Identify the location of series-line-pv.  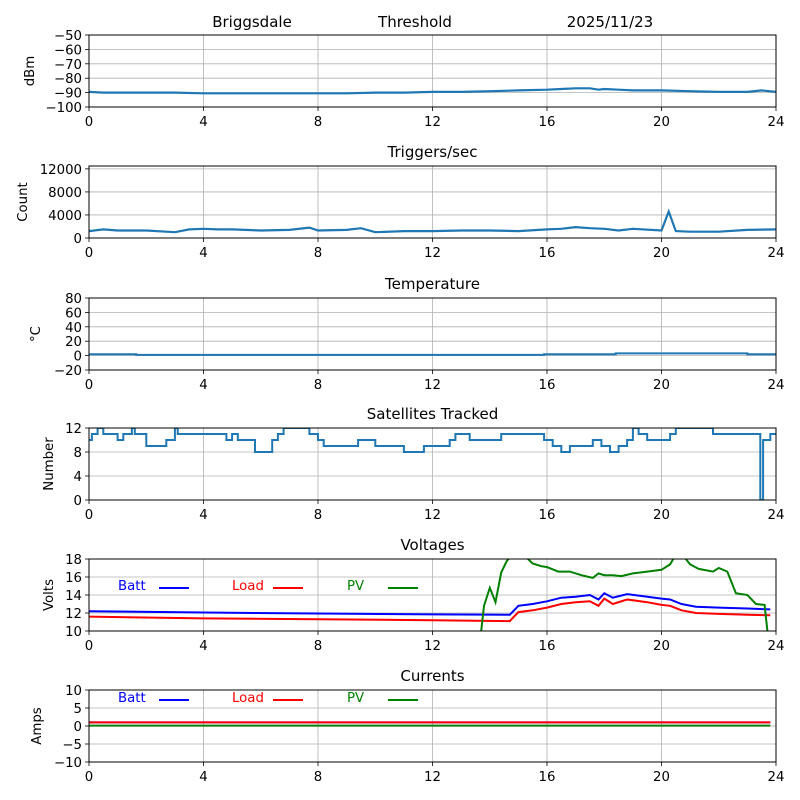
(624, 595).